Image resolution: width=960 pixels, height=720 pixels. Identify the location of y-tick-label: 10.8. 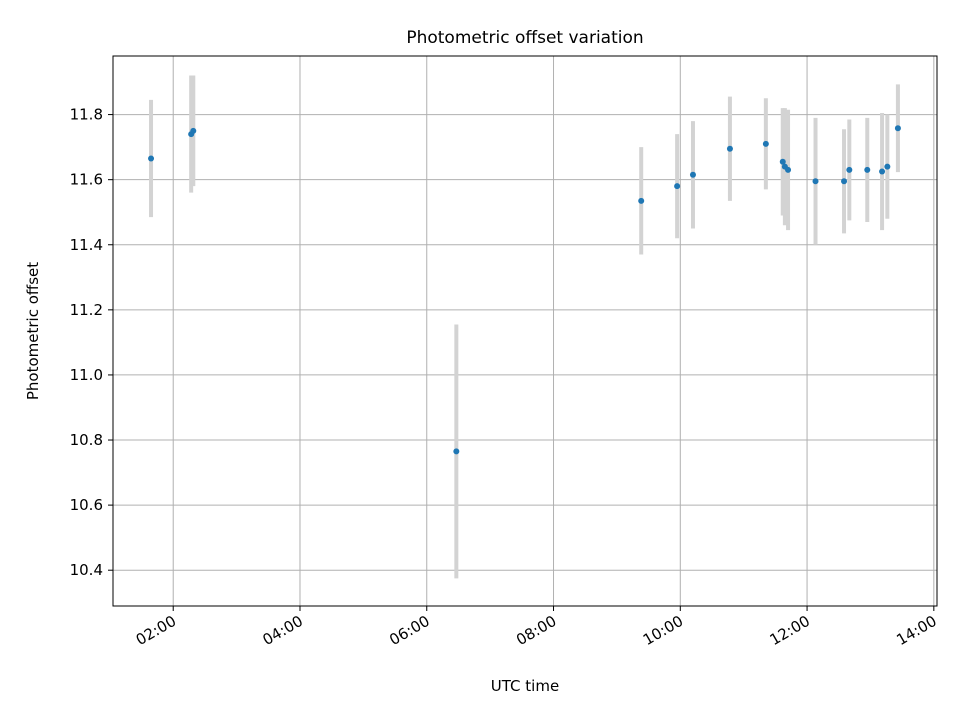
(86, 440).